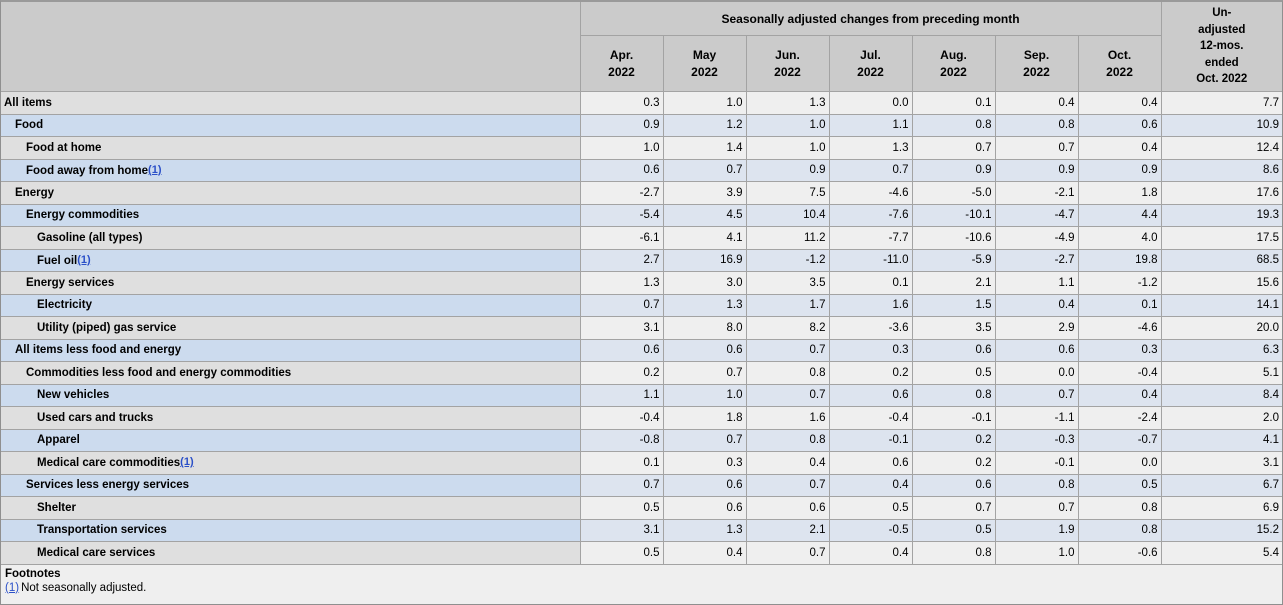 The height and width of the screenshot is (605, 1283). I want to click on value-cell: -10.6, so click(953, 238).